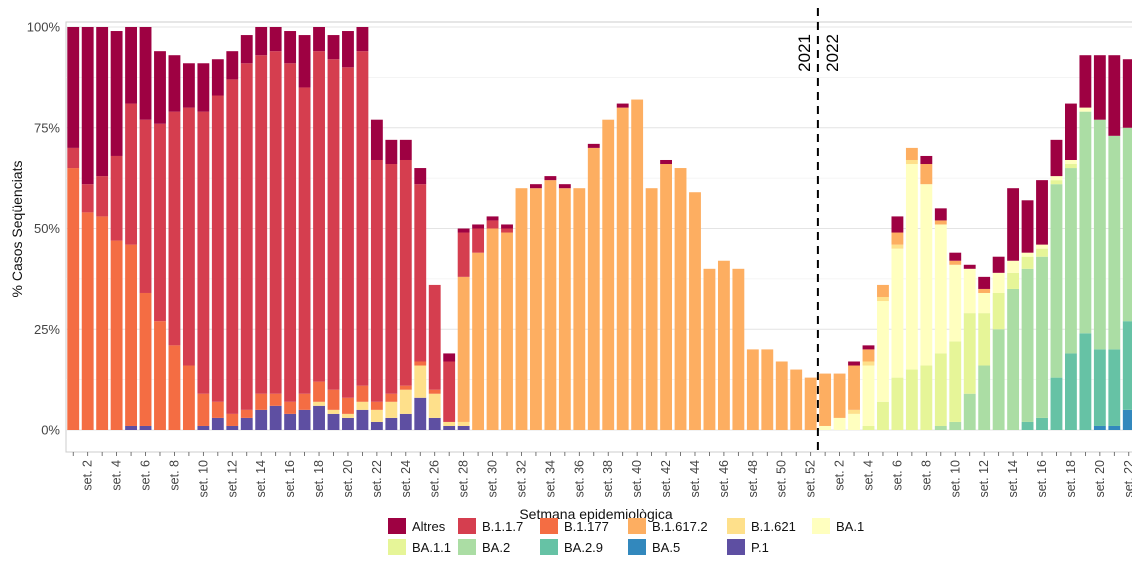 The image size is (1132, 574). What do you see at coordinates (47, 127) in the screenshot?
I see `y-tick-label: 75%` at bounding box center [47, 127].